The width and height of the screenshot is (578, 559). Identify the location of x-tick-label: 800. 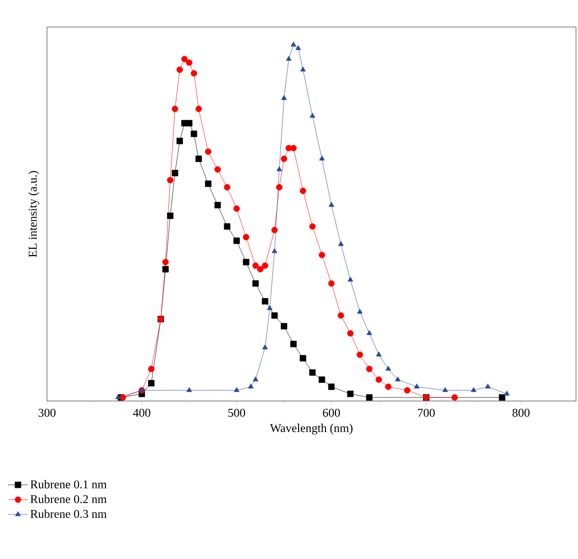
(521, 412).